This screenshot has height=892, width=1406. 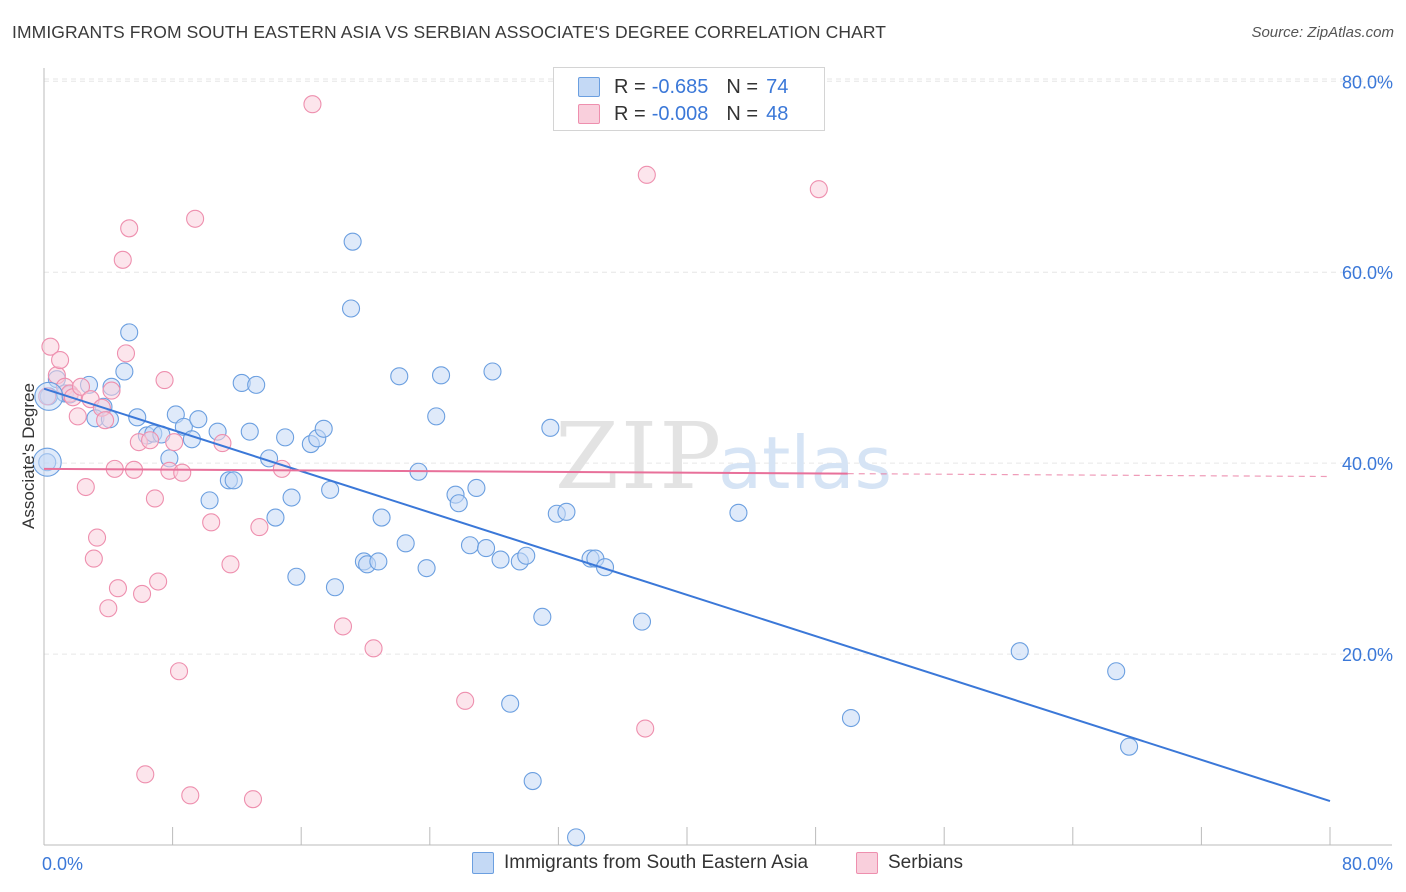 I want to click on legend-n-value: 48, so click(x=777, y=113).